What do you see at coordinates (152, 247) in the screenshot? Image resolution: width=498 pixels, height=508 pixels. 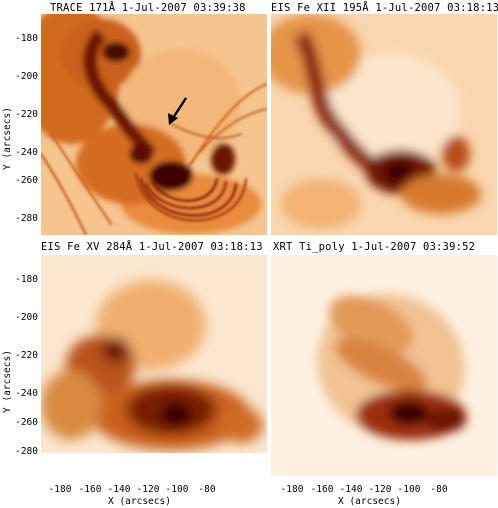 I see `panel-title-eis-284: EIS Fe XV 284Å 1-Jul-2007 03:18:13` at bounding box center [152, 247].